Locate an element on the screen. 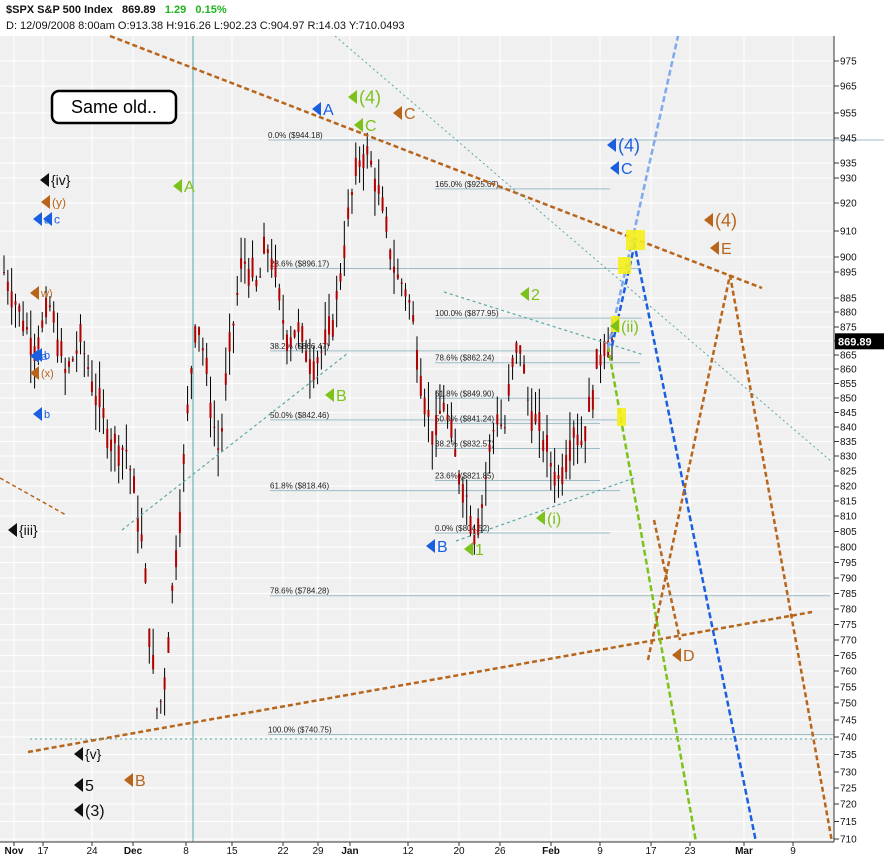  y-tick-label: 935 is located at coordinates (848, 164).